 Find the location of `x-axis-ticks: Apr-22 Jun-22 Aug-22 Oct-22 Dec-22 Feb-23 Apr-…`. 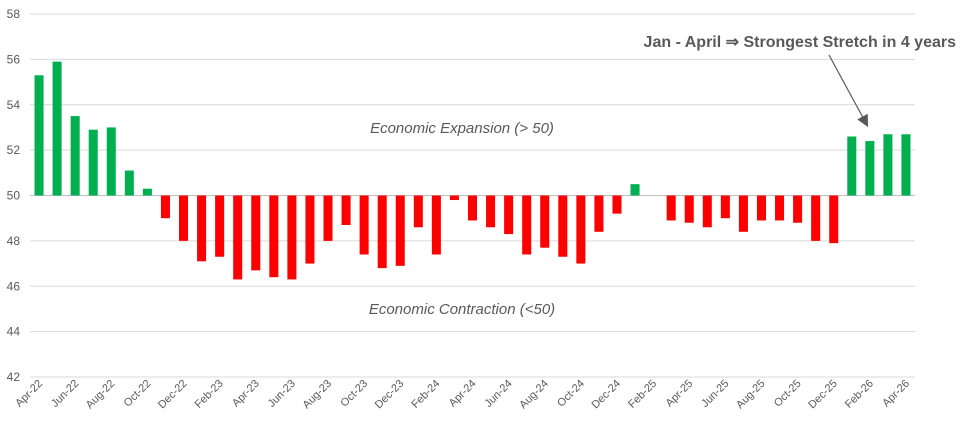

x-axis-ticks: Apr-22 Jun-22 Aug-22 Oct-22 Dec-22 Feb-23 Apr-… is located at coordinates (462, 395).